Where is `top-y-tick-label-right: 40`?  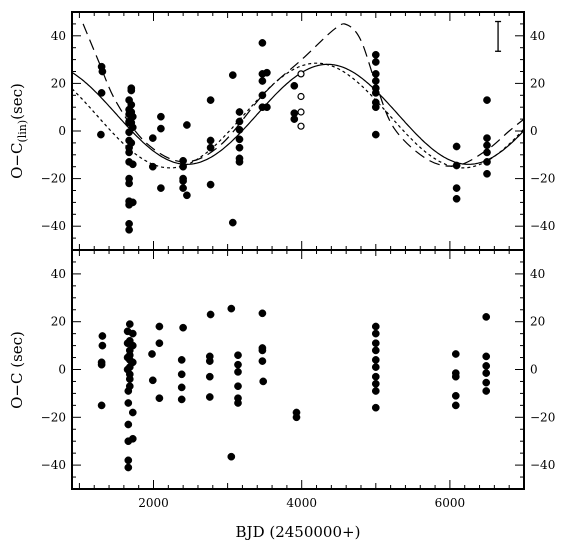 top-y-tick-label-right: 40 is located at coordinates (537, 36).